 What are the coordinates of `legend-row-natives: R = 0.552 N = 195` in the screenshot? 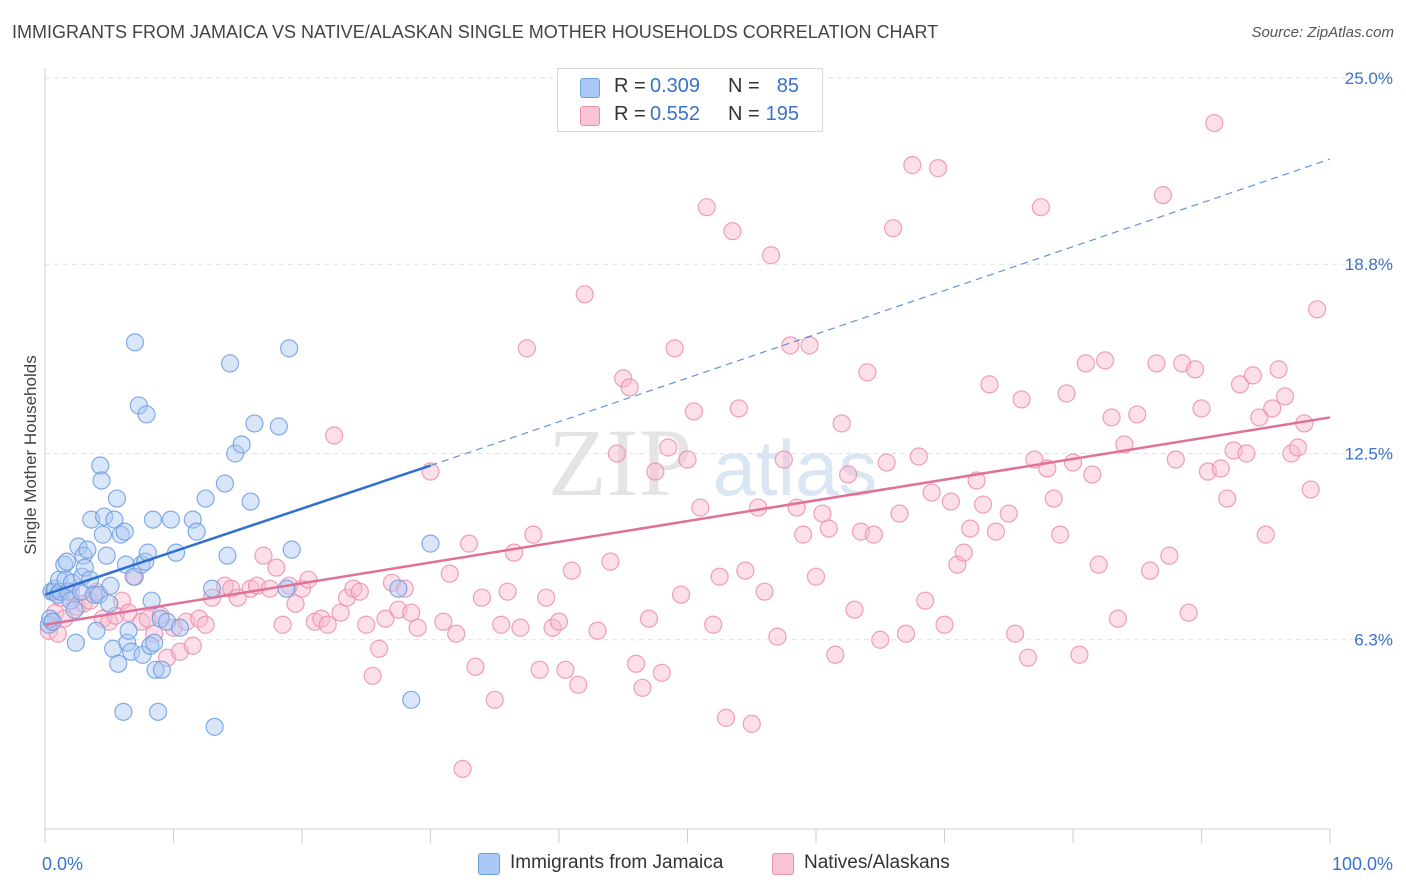 It's located at (689, 115).